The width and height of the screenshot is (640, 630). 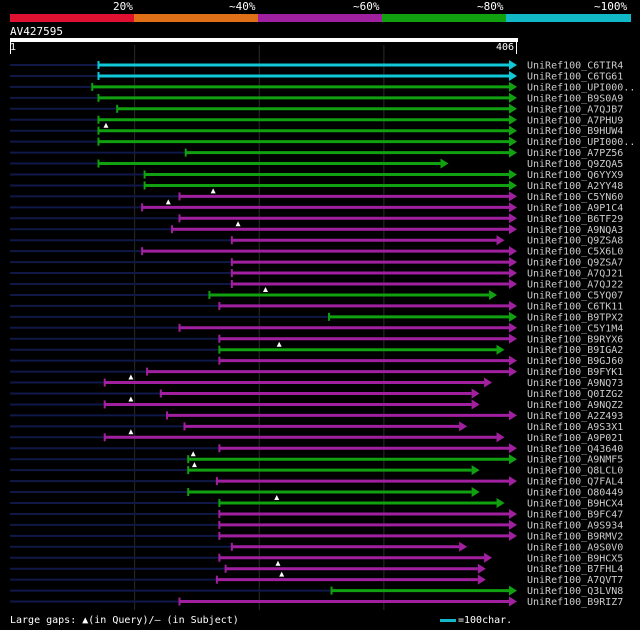 I want to click on hit-label: UniRef100_A9P1C4, so click(x=575, y=208).